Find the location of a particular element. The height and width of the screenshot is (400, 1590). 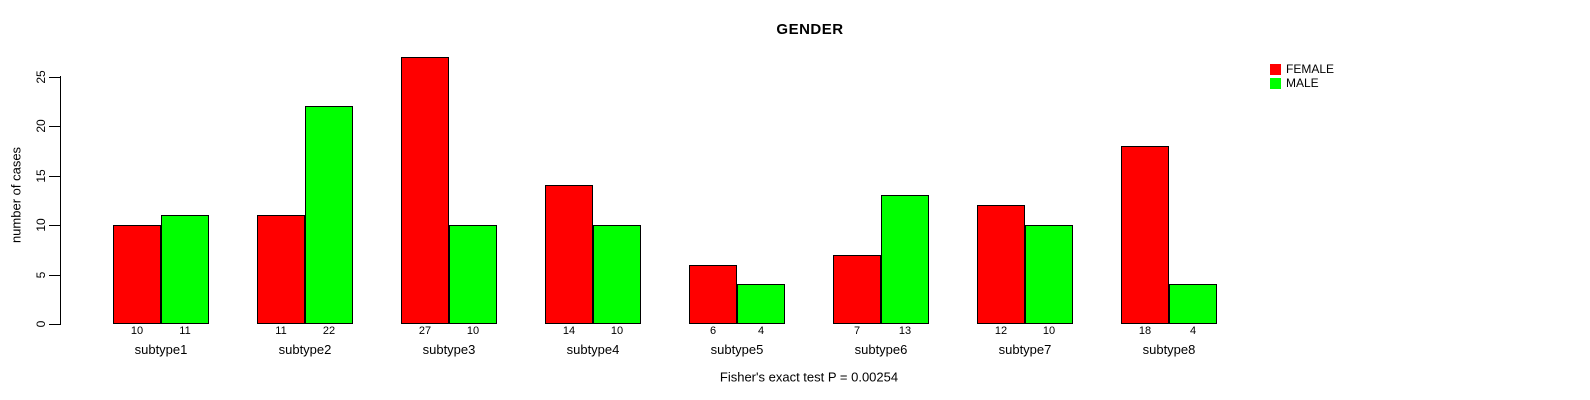

y-axis-tick-label: 20 is located at coordinates (41, 126).